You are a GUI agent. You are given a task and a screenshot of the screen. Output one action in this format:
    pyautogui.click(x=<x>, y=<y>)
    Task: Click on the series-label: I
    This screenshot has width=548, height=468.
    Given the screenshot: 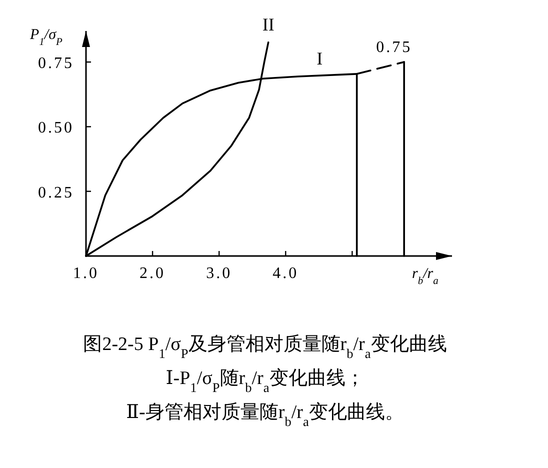 What is the action you would take?
    pyautogui.click(x=319, y=58)
    